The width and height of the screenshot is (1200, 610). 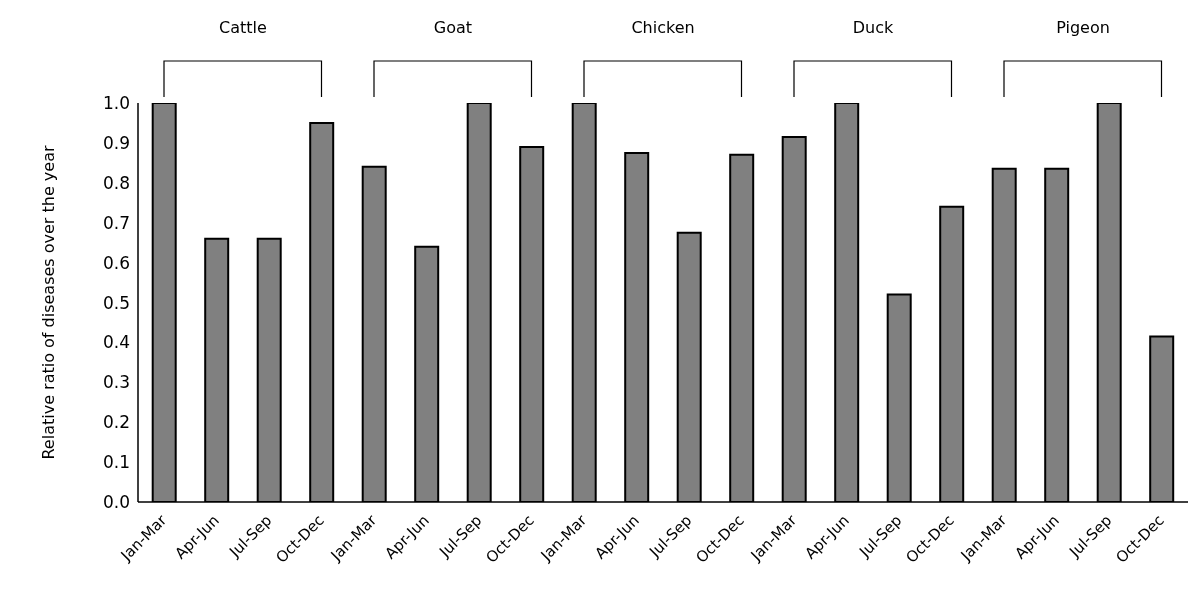 I want to click on y-tick-label: 0.8, so click(x=116, y=182).